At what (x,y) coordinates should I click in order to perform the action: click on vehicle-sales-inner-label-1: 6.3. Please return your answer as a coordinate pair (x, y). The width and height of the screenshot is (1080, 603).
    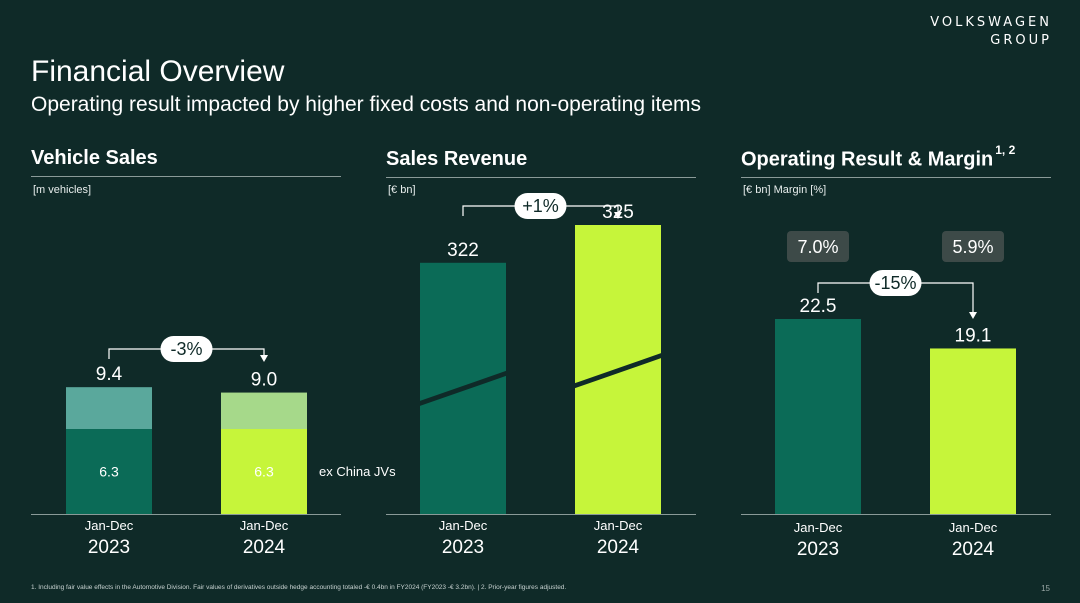
    Looking at the image, I should click on (264, 472).